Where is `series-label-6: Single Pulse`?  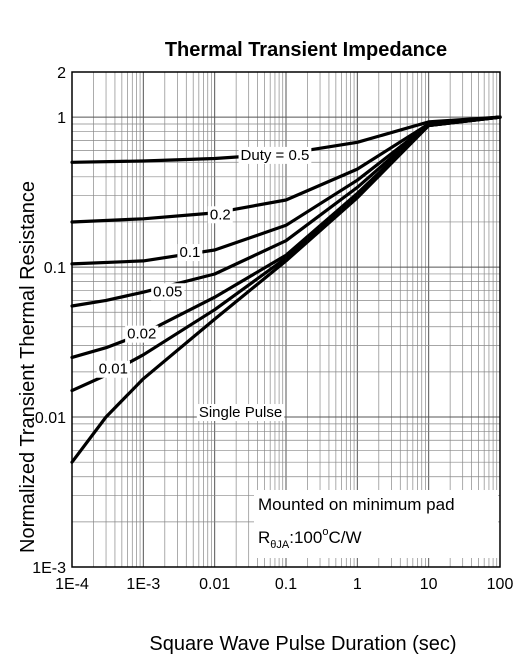
series-label-6: Single Pulse is located at coordinates (240, 412).